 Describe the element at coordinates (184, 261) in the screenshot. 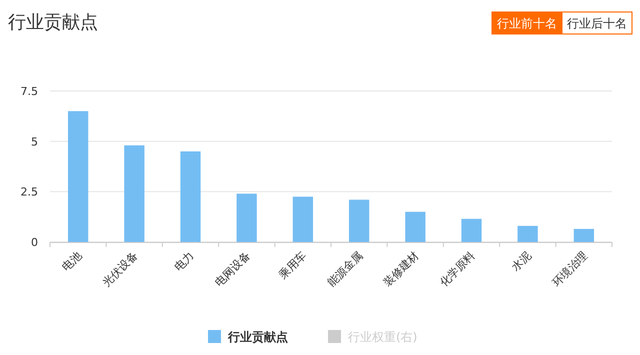

I see `x-tick-label: 电力` at that location.